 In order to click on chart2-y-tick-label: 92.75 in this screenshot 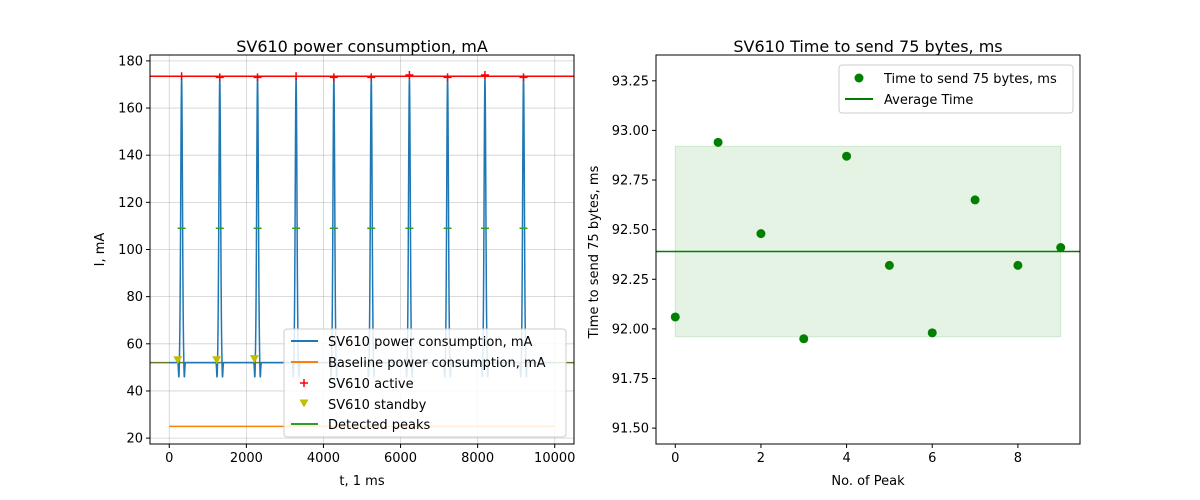, I will do `click(630, 181)`.